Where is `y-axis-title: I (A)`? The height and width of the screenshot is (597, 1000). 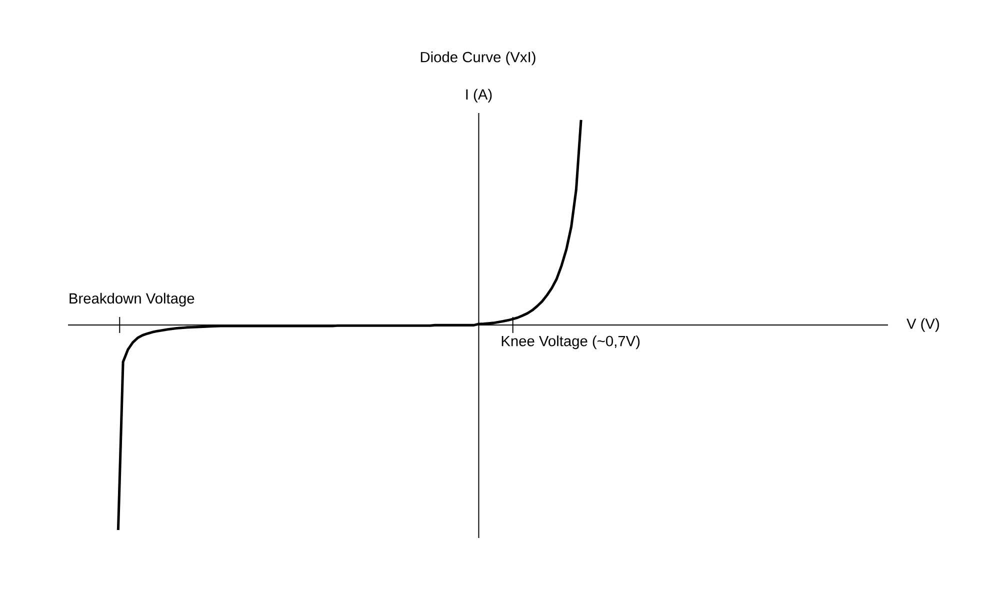
y-axis-title: I (A) is located at coordinates (479, 95).